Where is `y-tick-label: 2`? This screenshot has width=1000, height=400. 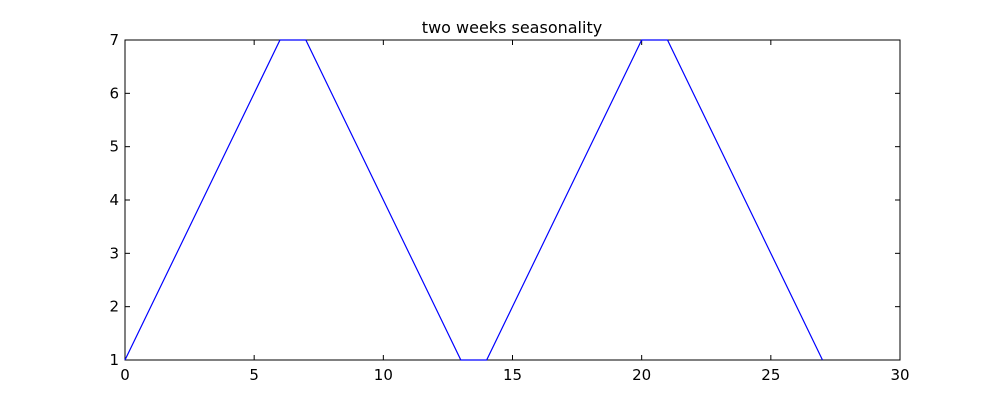
y-tick-label: 2 is located at coordinates (114, 307).